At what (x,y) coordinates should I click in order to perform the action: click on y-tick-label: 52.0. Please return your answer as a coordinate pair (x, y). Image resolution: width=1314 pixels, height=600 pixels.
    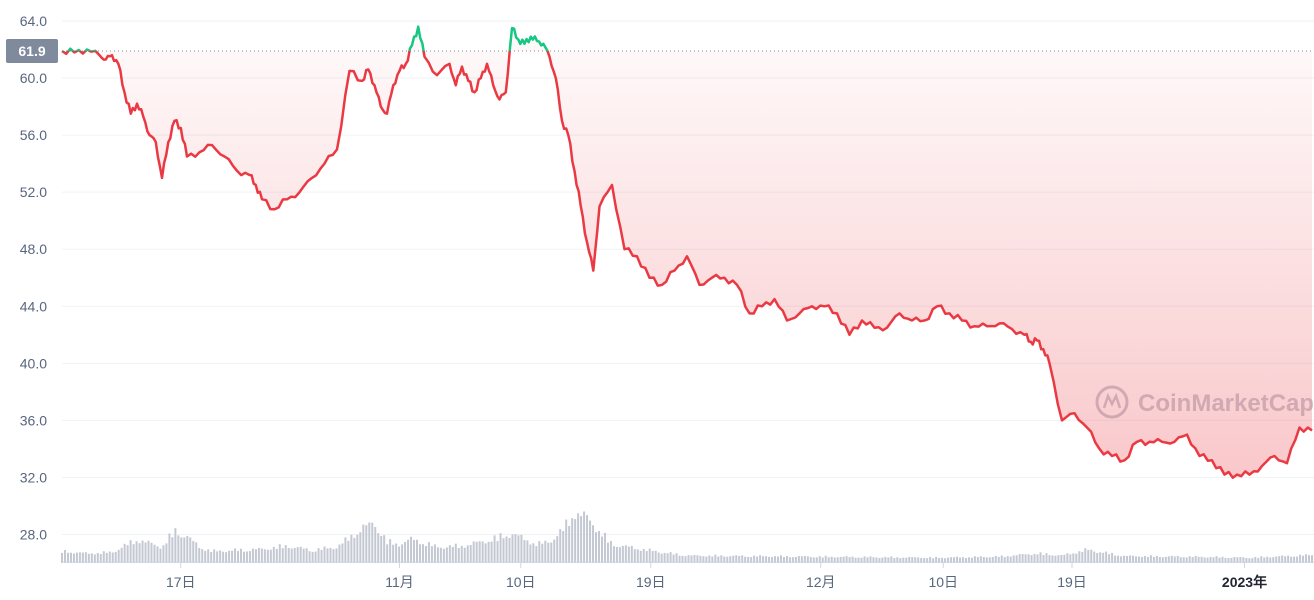
    Looking at the image, I should click on (33, 192).